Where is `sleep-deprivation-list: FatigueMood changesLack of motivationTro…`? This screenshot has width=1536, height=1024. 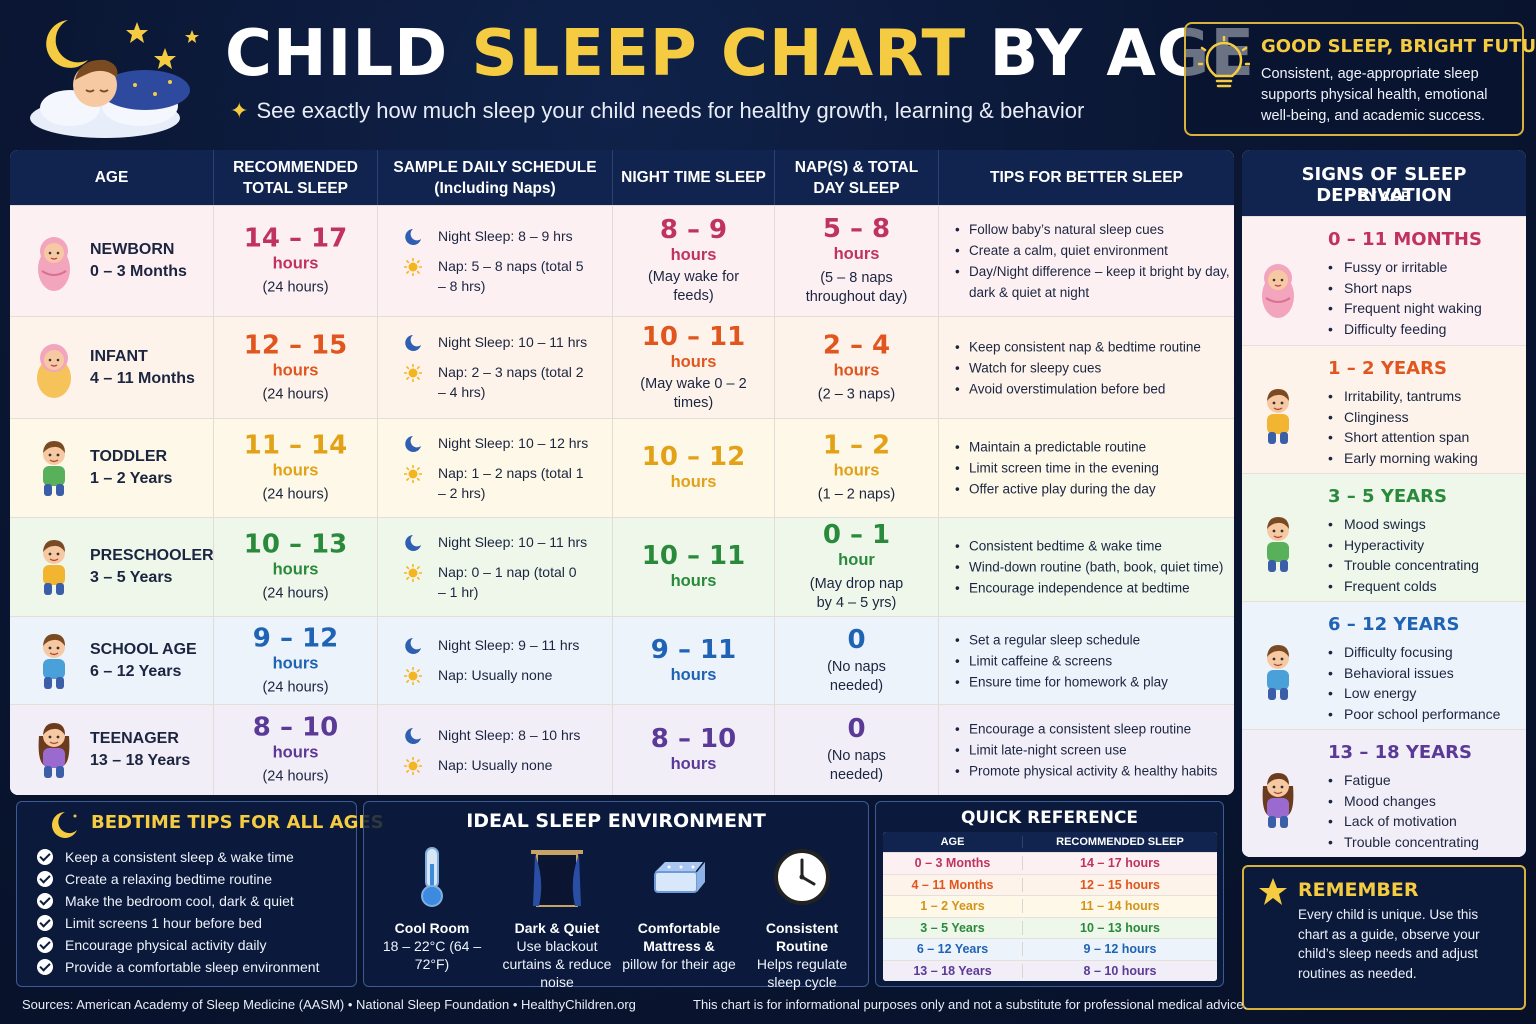 sleep-deprivation-list: FatigueMood changesLack of motivationTro… is located at coordinates (1403, 811).